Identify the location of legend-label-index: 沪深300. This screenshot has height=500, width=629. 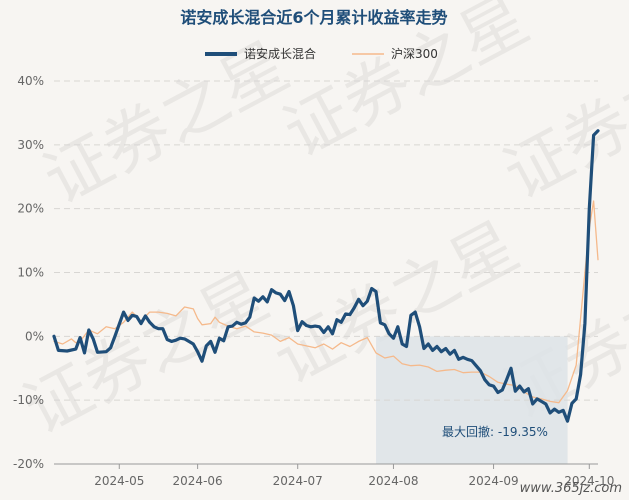
(414, 54).